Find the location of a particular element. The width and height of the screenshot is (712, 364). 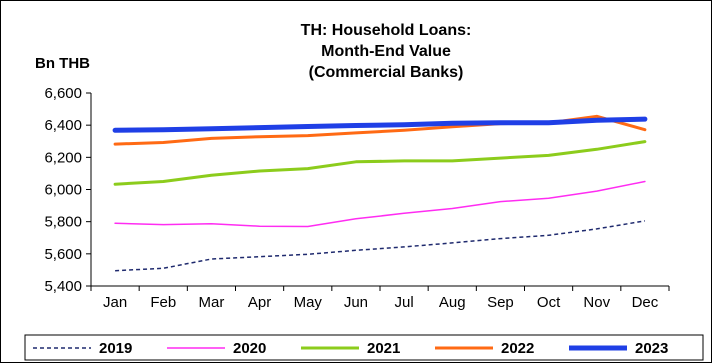

legend-label-2021: 2021 is located at coordinates (383, 348).